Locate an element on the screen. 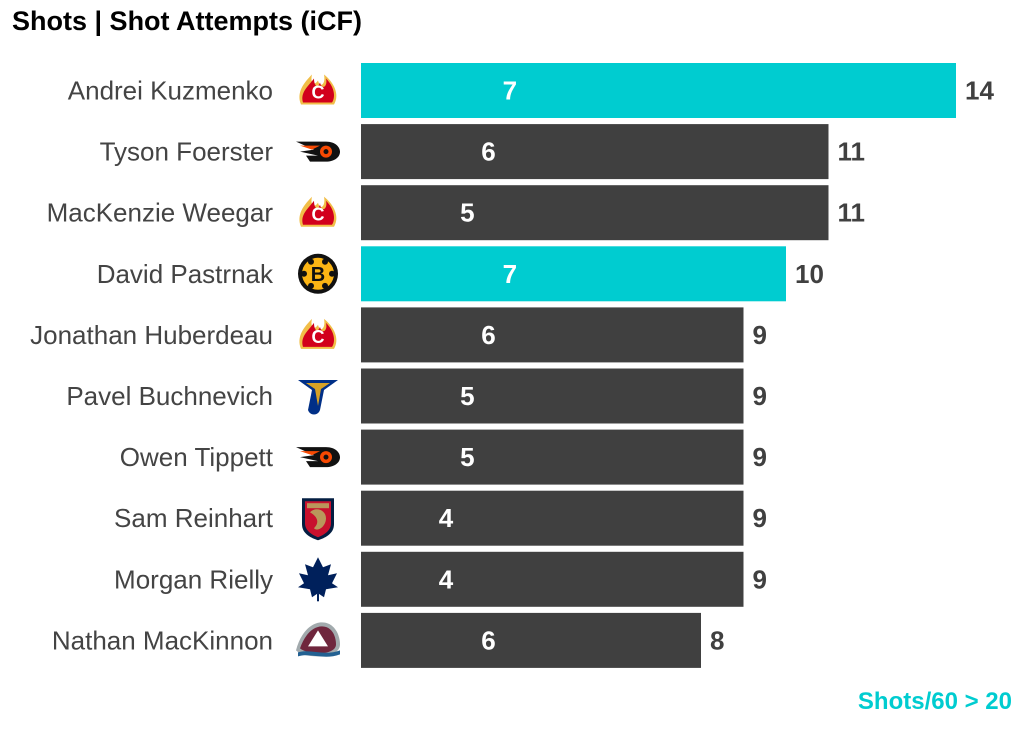 Image resolution: width=1024 pixels, height=731 pixels. chart-title: Shots | Shot Attempts (iCF) is located at coordinates (187, 21).